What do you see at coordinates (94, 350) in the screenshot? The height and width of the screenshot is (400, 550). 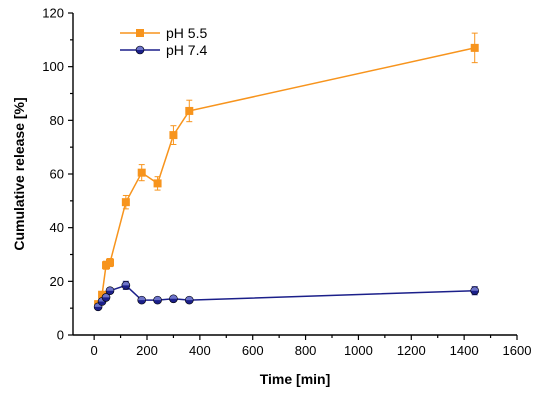 I see `x-tick-label: 0` at bounding box center [94, 350].